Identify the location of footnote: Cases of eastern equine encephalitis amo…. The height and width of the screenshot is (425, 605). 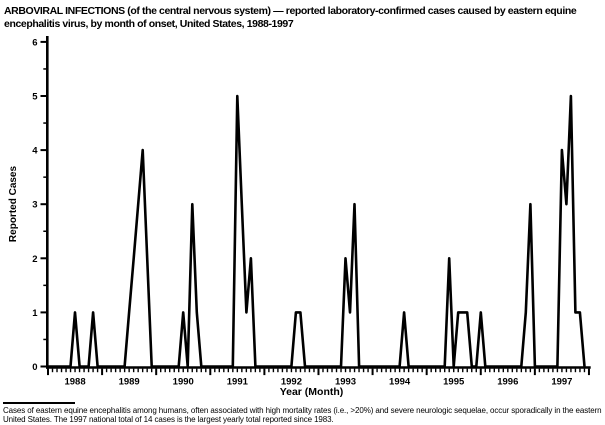
(302, 415).